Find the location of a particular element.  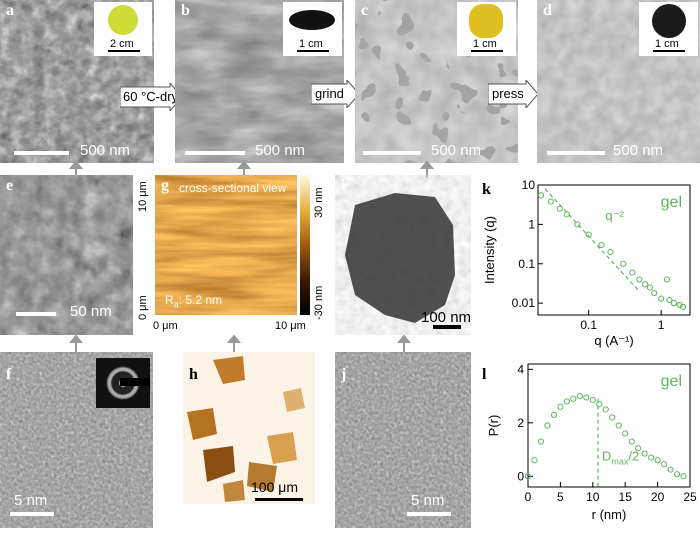

scale-bar-a is located at coordinates (41, 153).